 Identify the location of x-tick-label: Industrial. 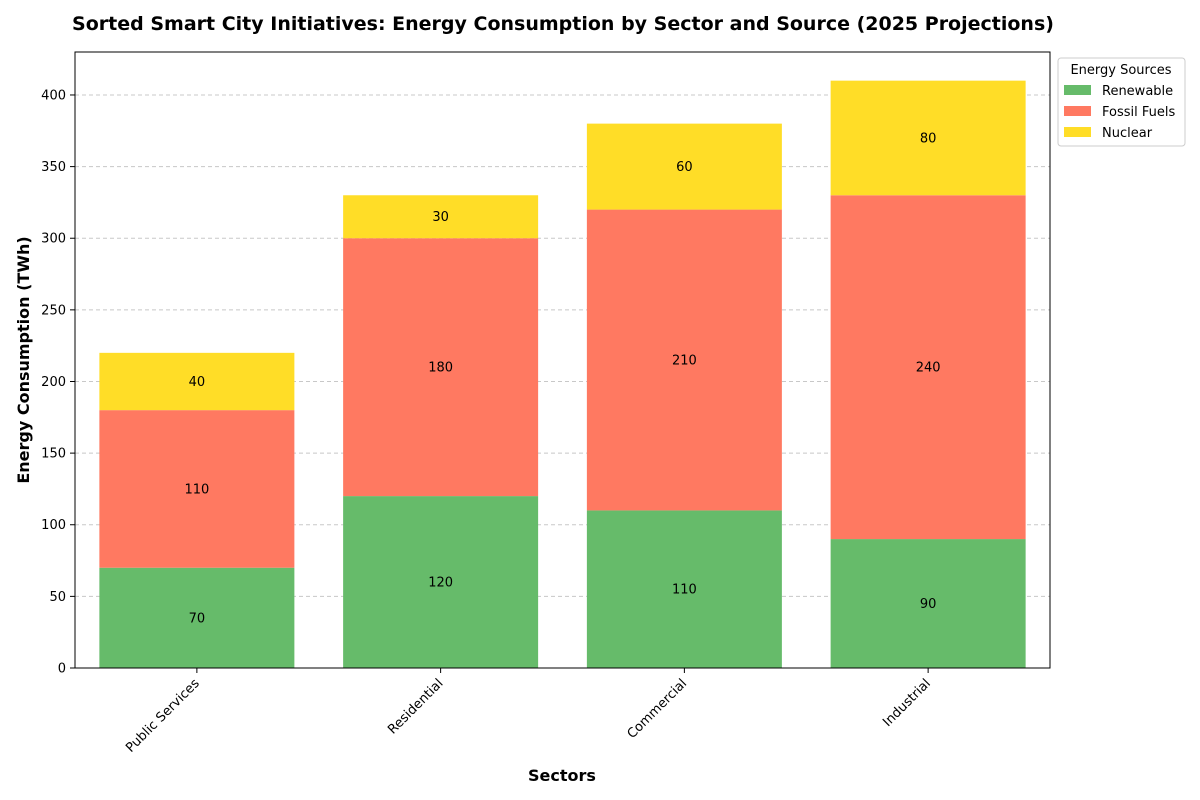
(907, 703).